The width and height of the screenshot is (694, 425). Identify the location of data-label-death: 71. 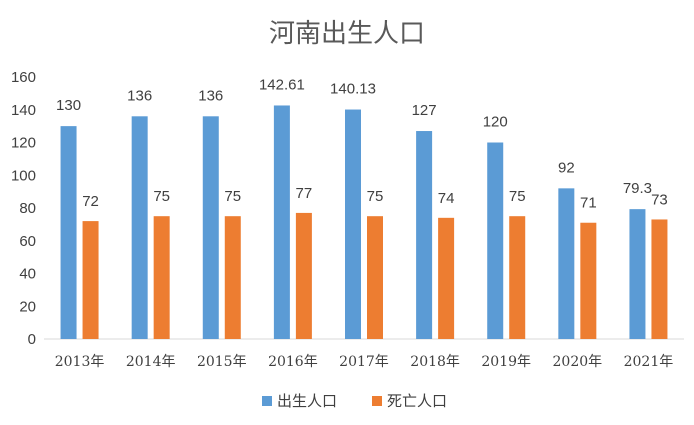
(588, 203).